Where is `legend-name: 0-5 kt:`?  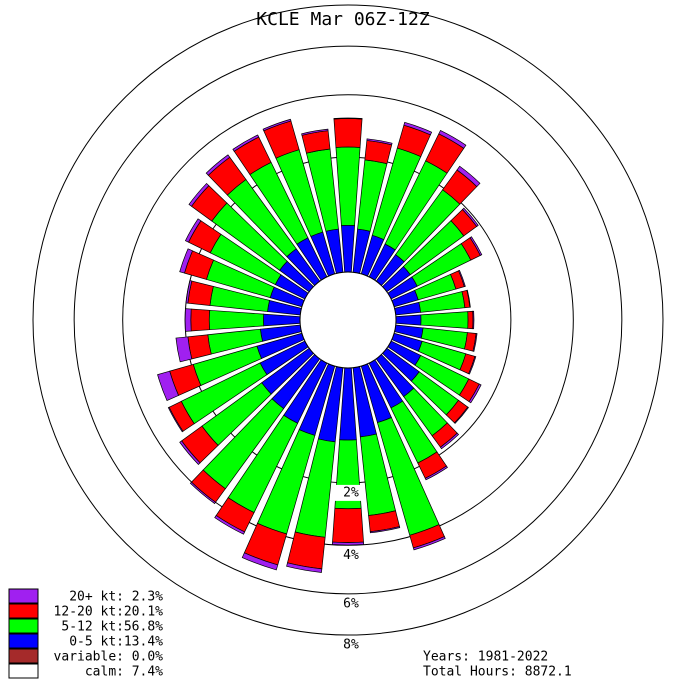 legend-name: 0-5 kt: is located at coordinates (96, 642).